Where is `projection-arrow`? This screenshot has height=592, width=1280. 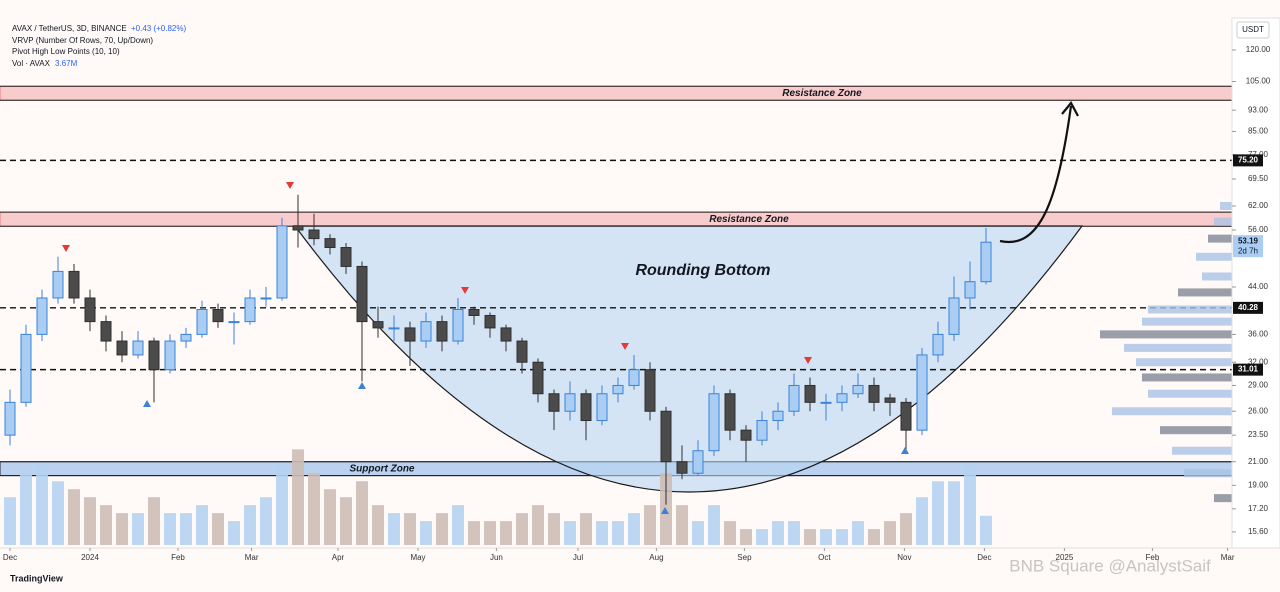 projection-arrow is located at coordinates (1036, 174).